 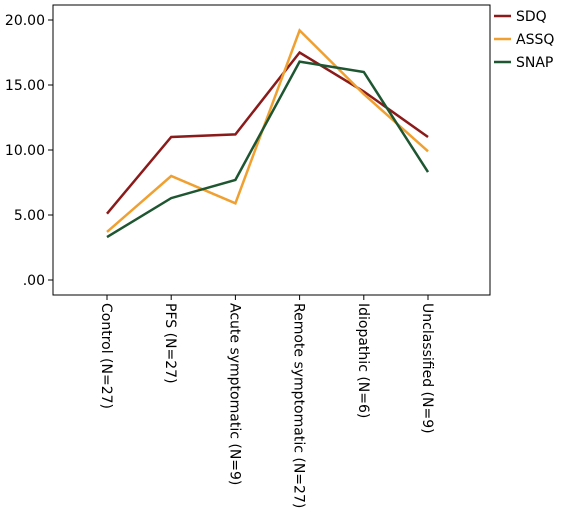 I want to click on y-tick-label: 20.00, so click(x=25, y=21).